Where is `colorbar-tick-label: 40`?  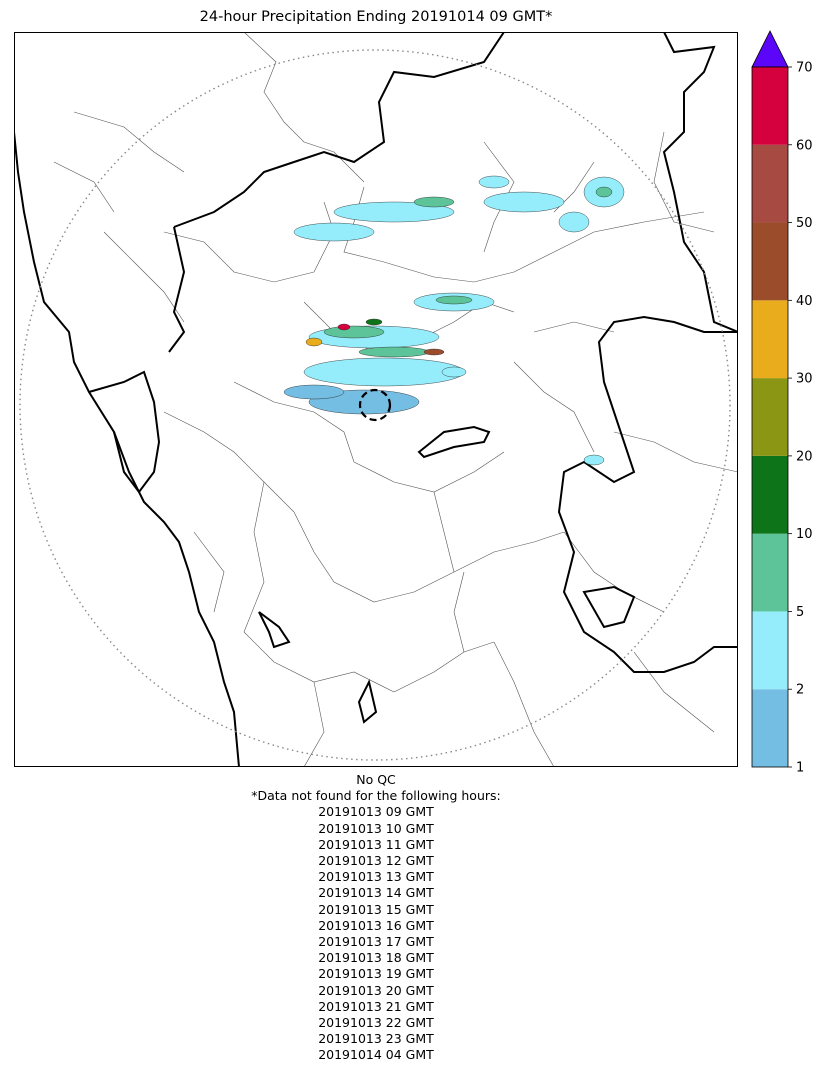 colorbar-tick-label: 40 is located at coordinates (804, 301).